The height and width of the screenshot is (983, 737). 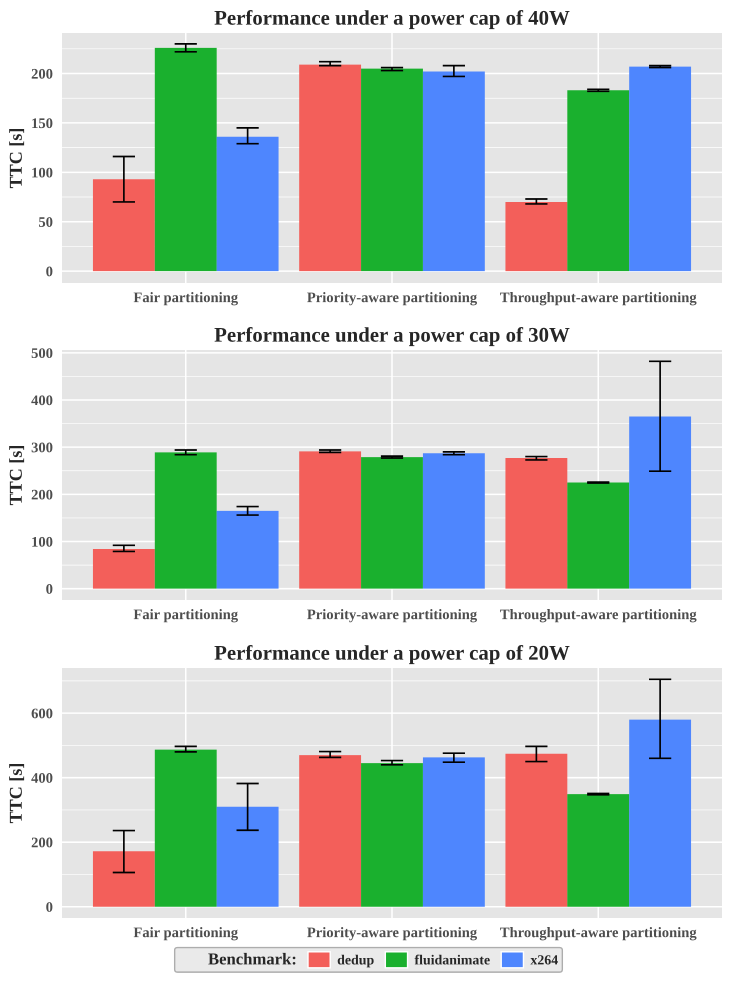 I want to click on legend-label: x264, so click(x=544, y=960).